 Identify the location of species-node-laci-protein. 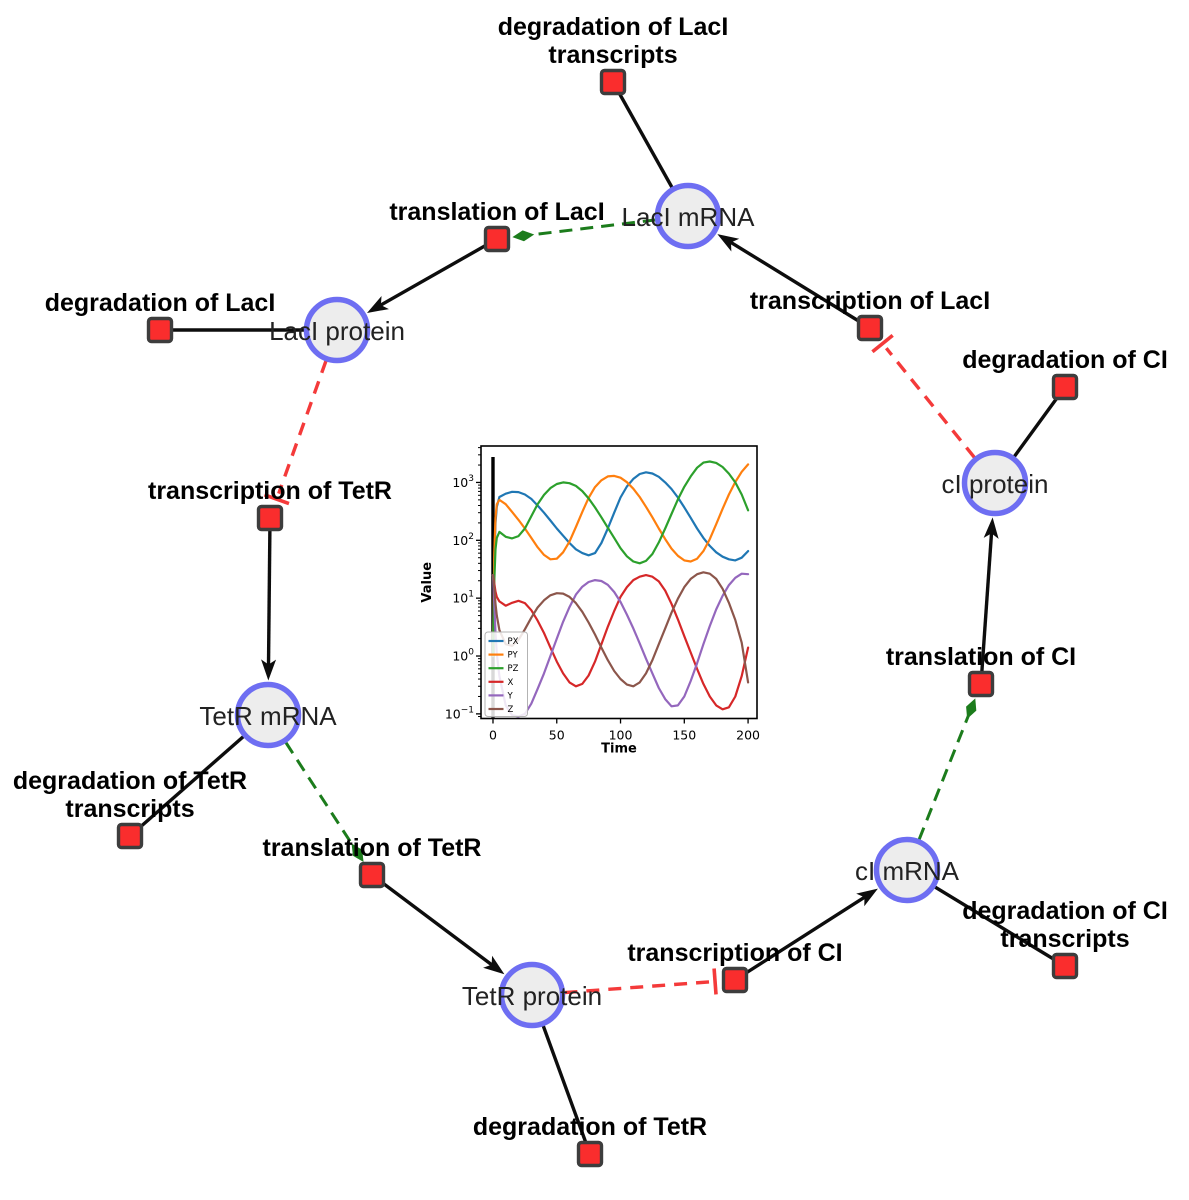
(337, 330).